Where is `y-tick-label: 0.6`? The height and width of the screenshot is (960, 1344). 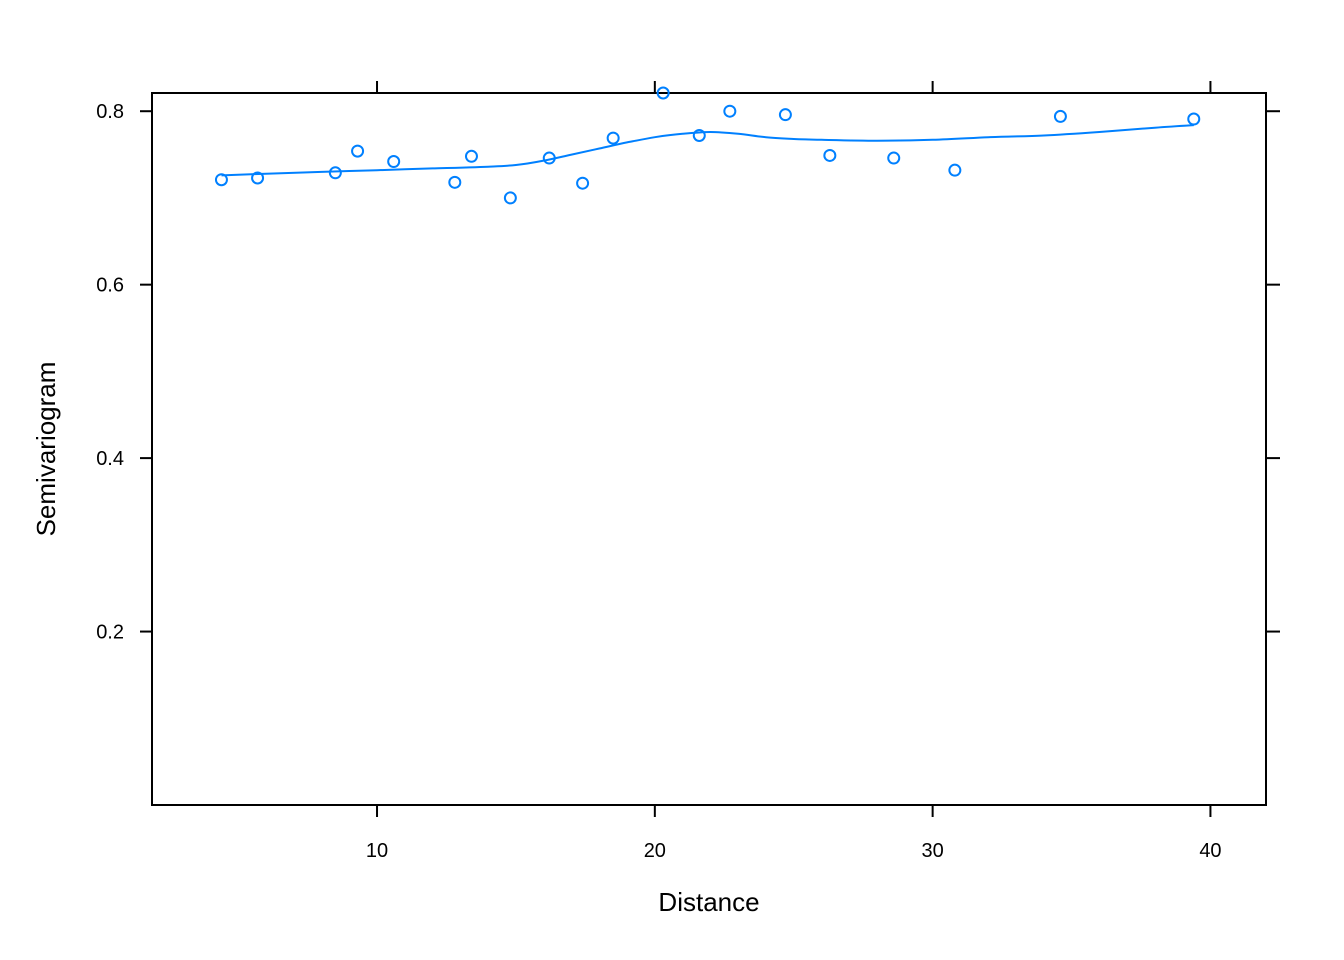
y-tick-label: 0.6 is located at coordinates (110, 286).